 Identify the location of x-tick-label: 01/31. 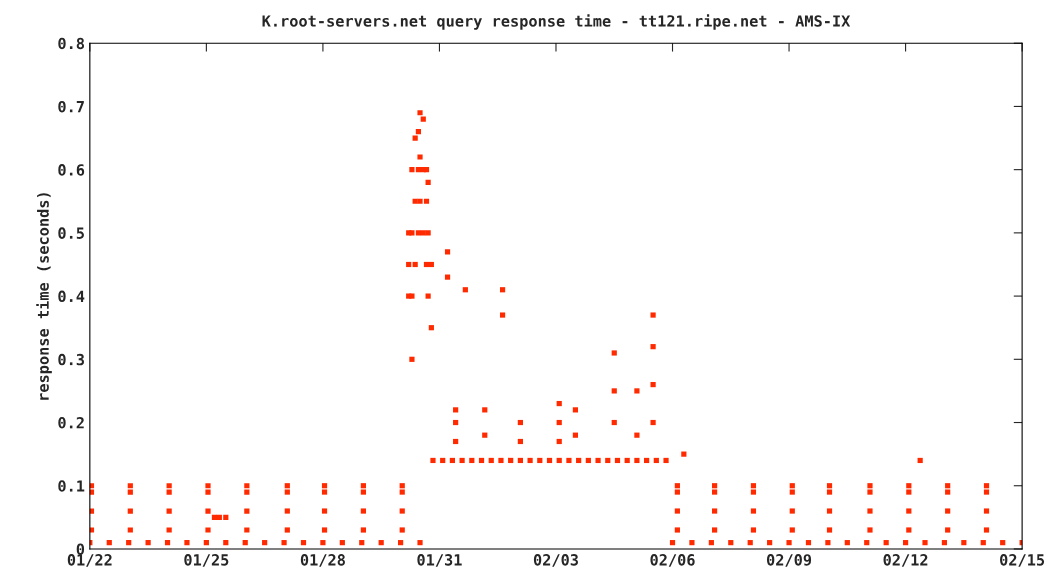
(439, 560).